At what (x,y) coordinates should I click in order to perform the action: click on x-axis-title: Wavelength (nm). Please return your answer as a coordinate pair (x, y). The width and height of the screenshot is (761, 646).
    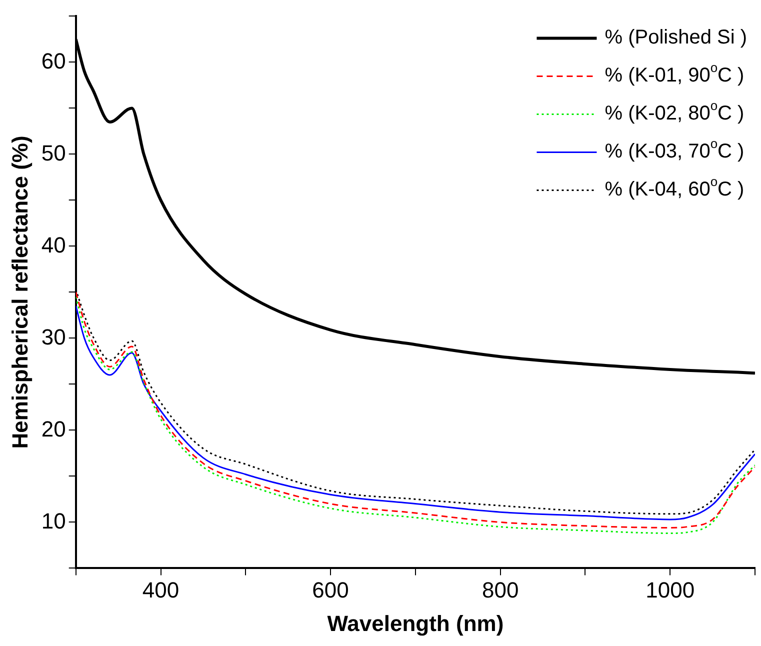
    Looking at the image, I should click on (415, 623).